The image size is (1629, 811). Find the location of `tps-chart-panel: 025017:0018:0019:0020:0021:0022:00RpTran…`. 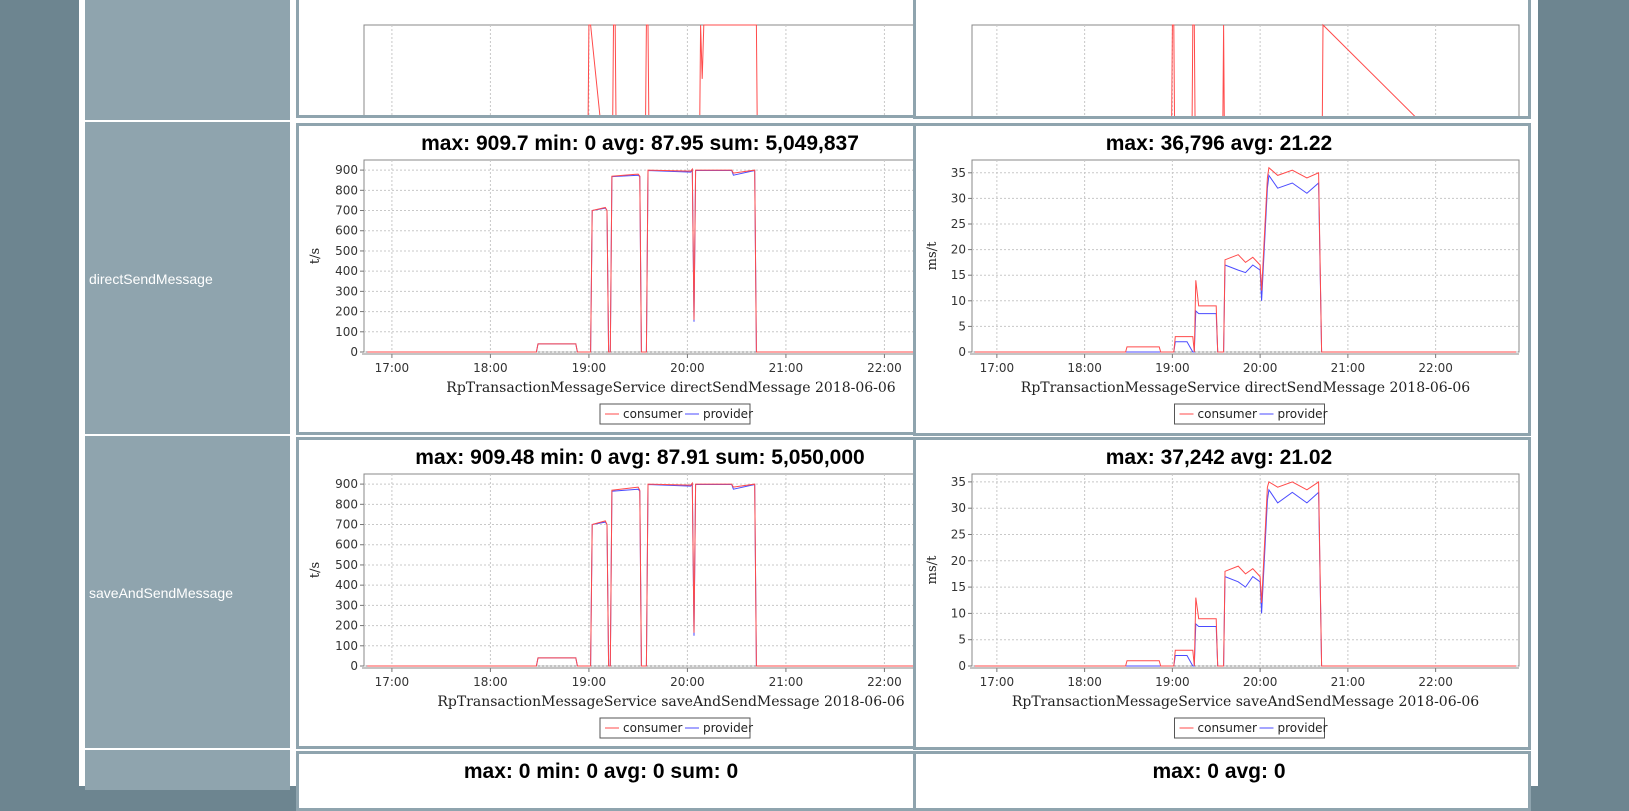

tps-chart-panel: 025017:0018:0019:0020:0021:0022:00RpTran… is located at coordinates (643, 59).